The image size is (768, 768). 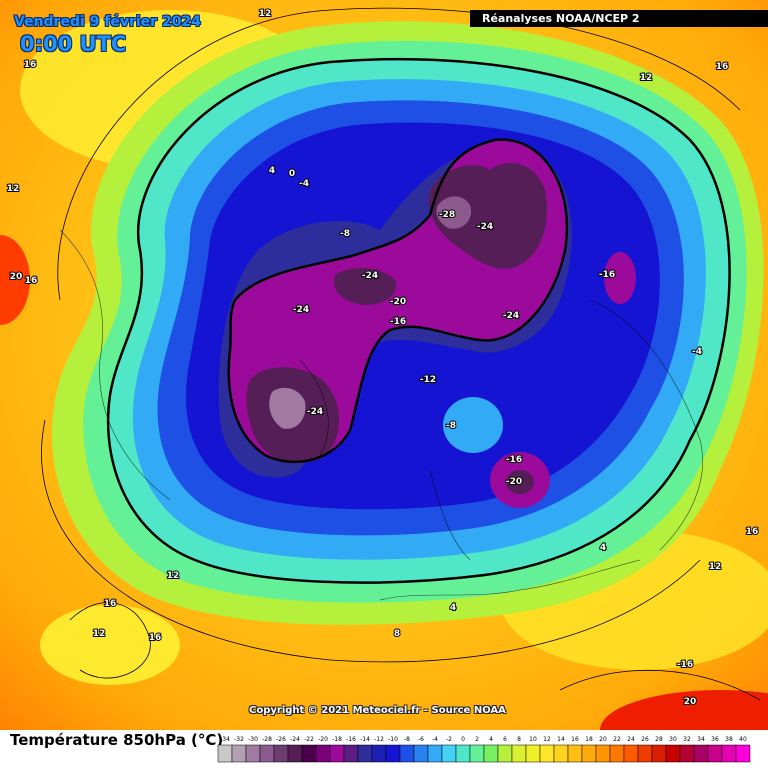 What do you see at coordinates (631, 739) in the screenshot?
I see `scale-tick-label: 24` at bounding box center [631, 739].